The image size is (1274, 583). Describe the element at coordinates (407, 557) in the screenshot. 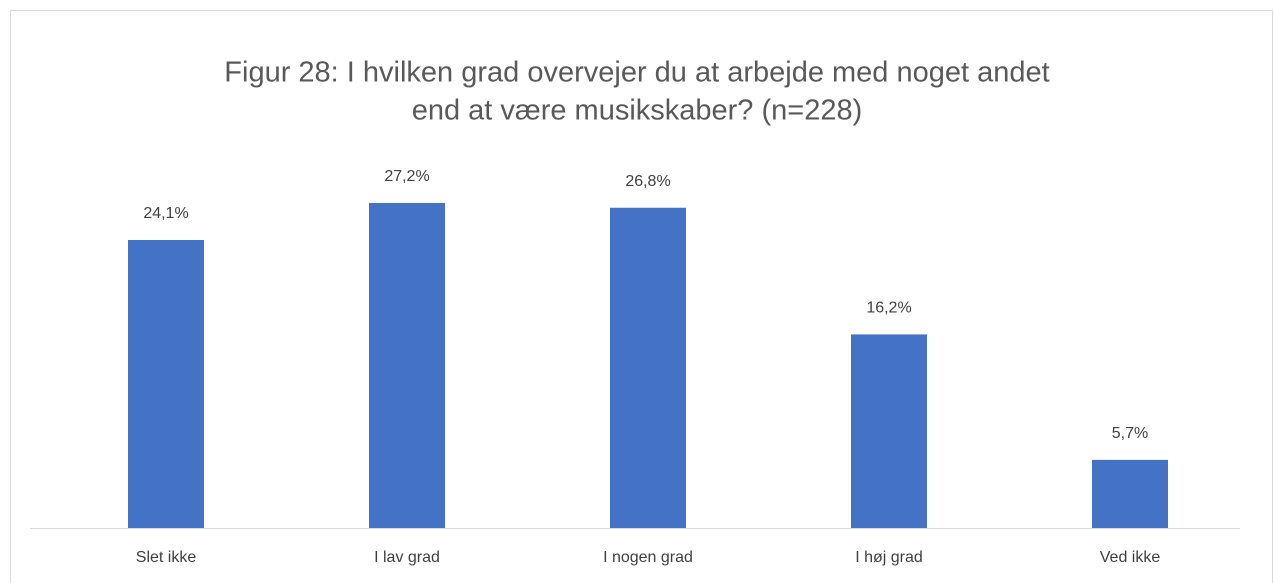

I see `x-tick-label: I lav grad` at that location.